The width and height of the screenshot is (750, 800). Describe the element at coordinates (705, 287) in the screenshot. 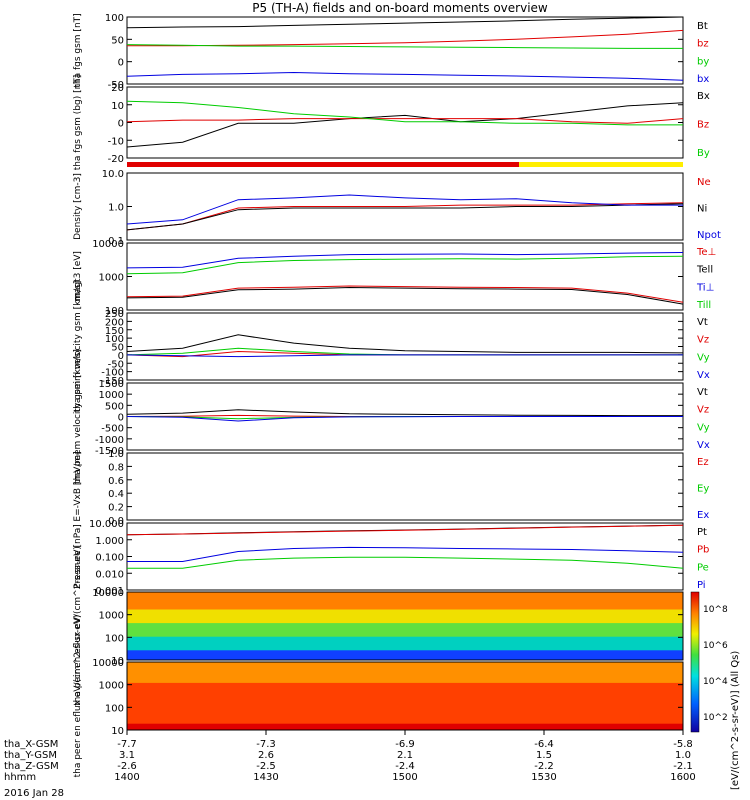

I see `legend-entry: Ti⊥` at that location.